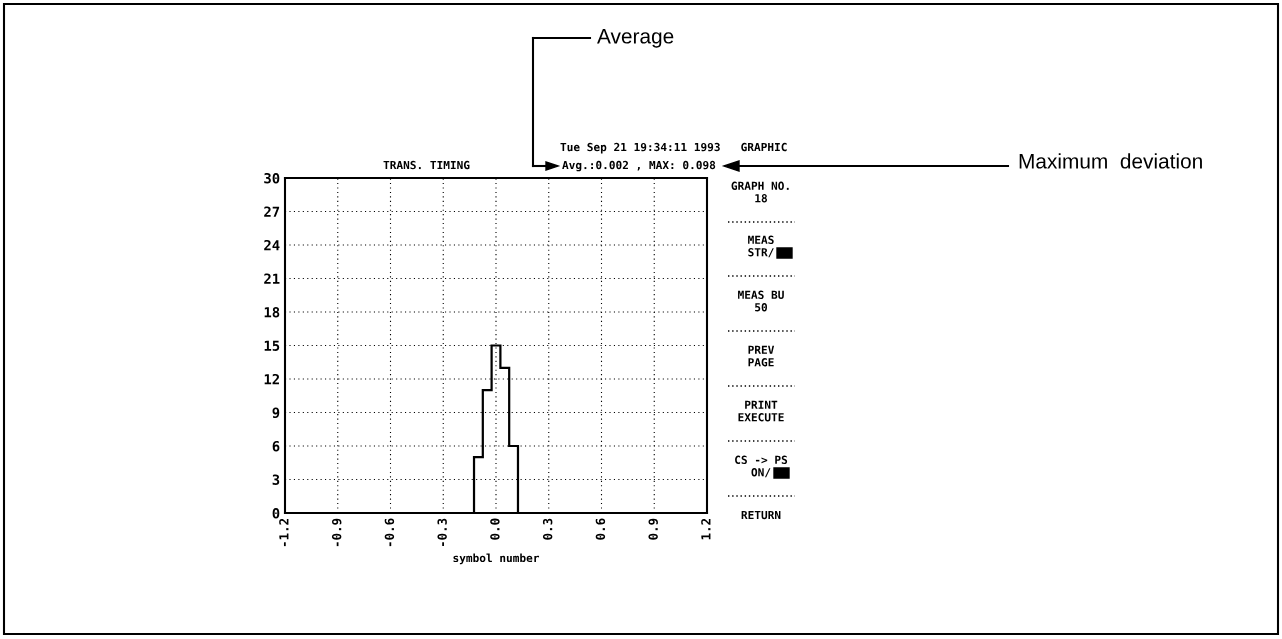  Describe the element at coordinates (495, 529) in the screenshot. I see `x-tick-label: 0.0` at that location.